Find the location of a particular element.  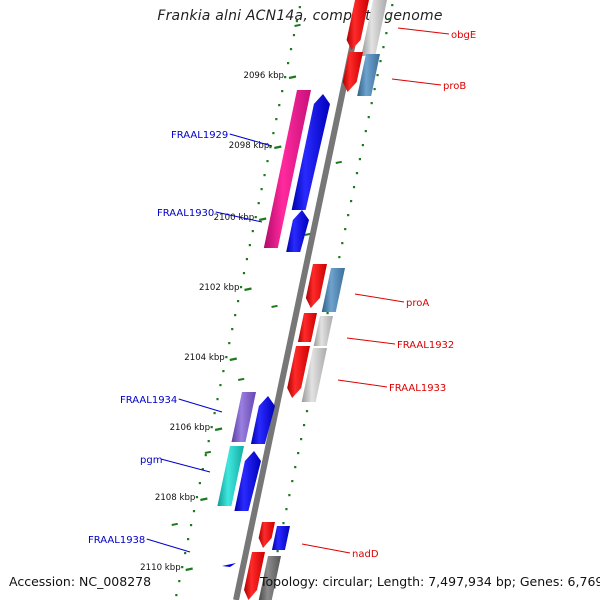

gene-pgm-blue is located at coordinates (247, 481).